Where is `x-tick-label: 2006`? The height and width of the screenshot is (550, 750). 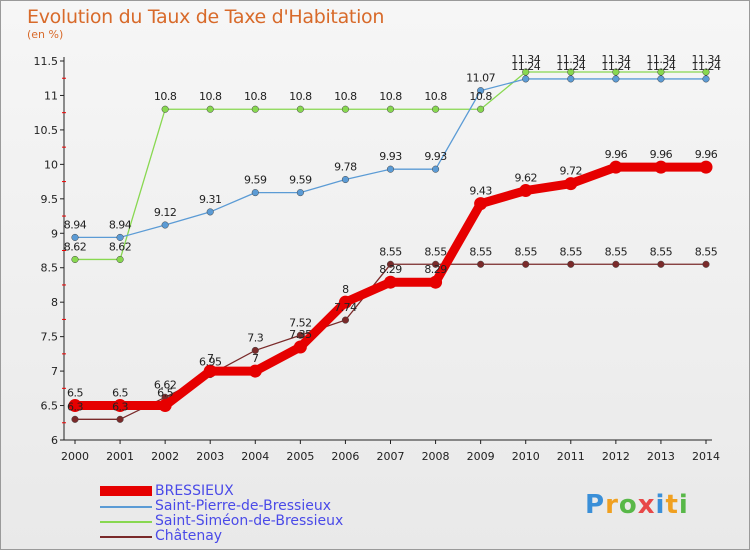 x-tick-label: 2006 is located at coordinates (345, 456).